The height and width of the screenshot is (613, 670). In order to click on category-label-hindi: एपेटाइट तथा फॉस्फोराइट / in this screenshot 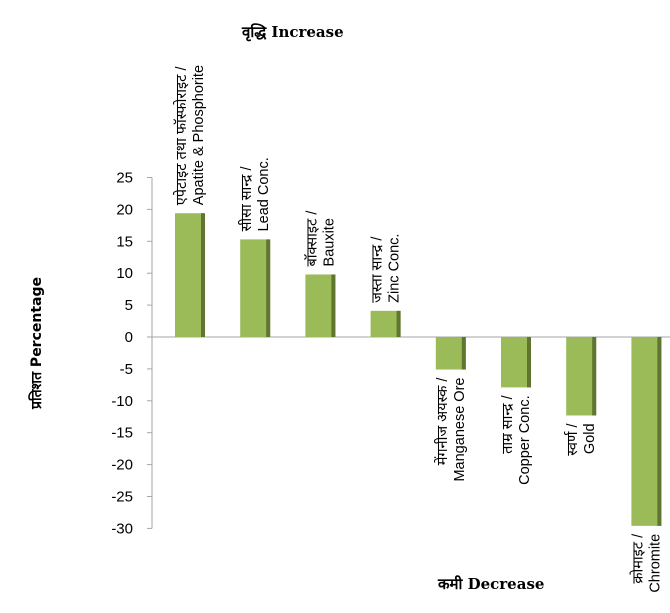, I will do `click(181, 135)`.